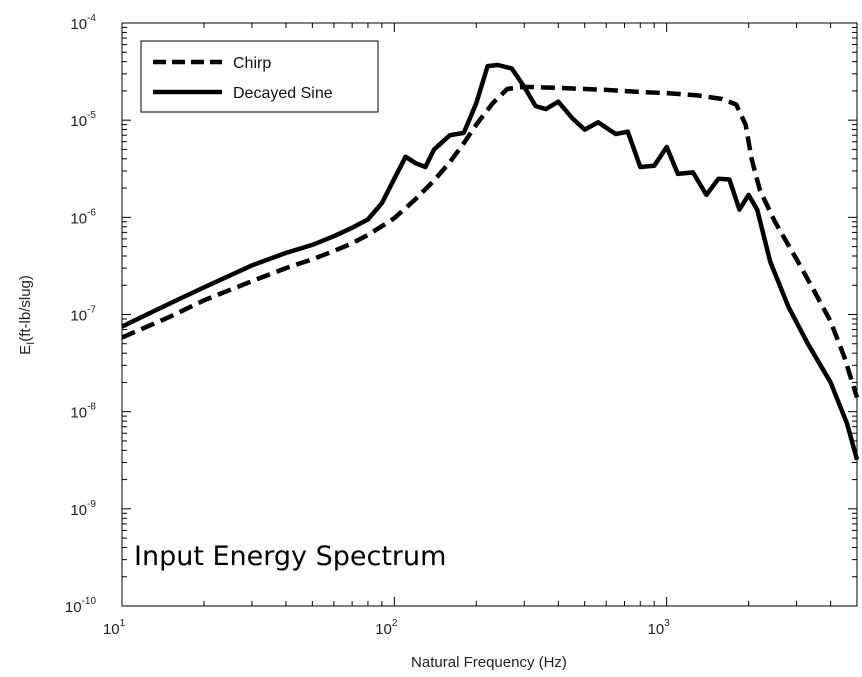 The width and height of the screenshot is (862, 677). I want to click on y-axis-label: EI(ft-lb/slug), so click(27, 315).